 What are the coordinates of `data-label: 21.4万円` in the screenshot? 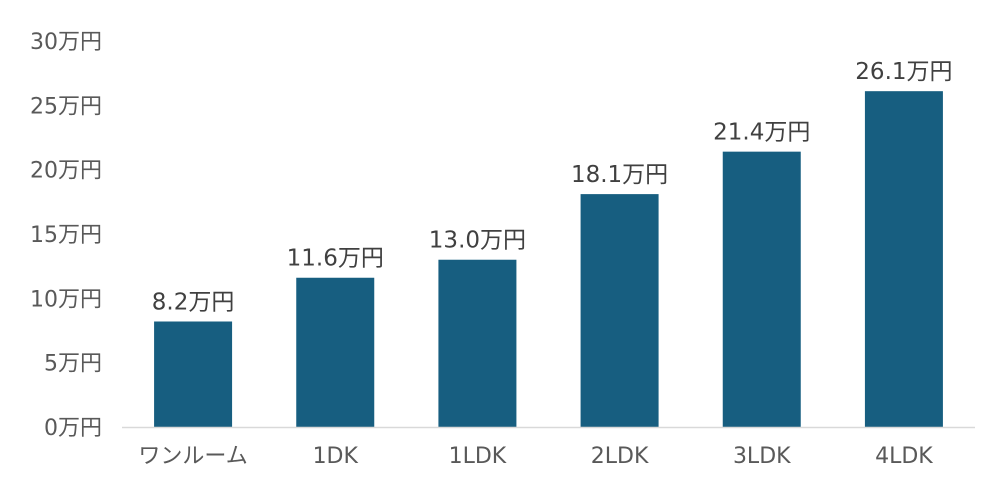 It's located at (761, 133).